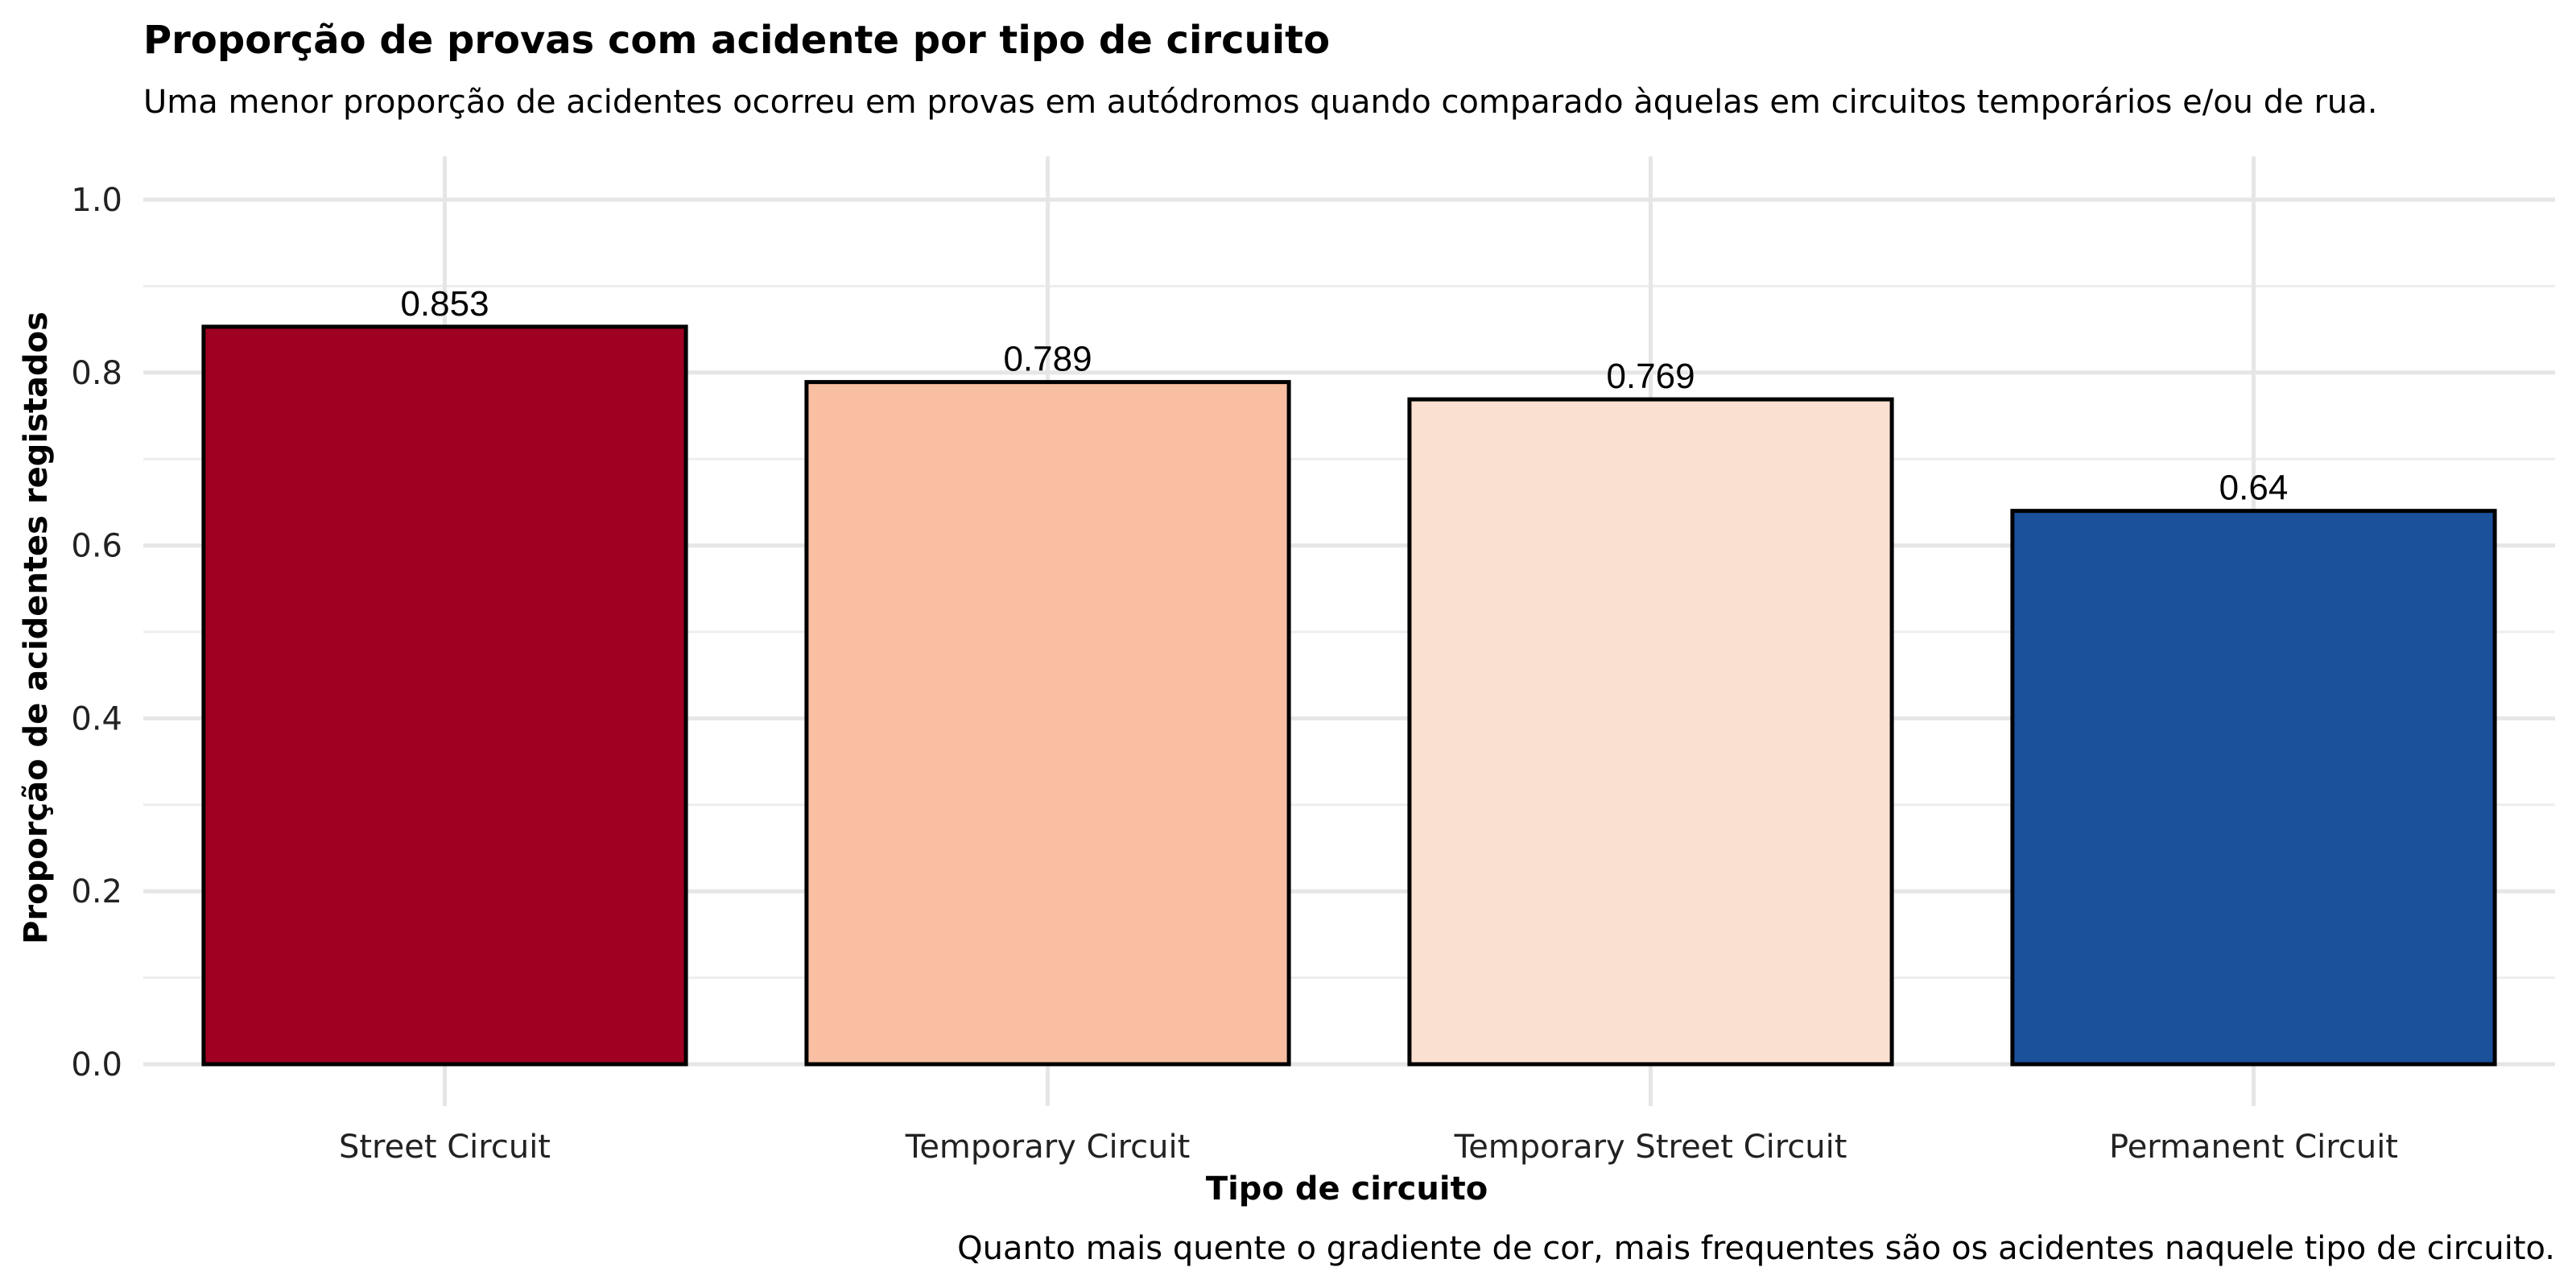 The image size is (2576, 1288). I want to click on data-label: 0.853, so click(444, 304).